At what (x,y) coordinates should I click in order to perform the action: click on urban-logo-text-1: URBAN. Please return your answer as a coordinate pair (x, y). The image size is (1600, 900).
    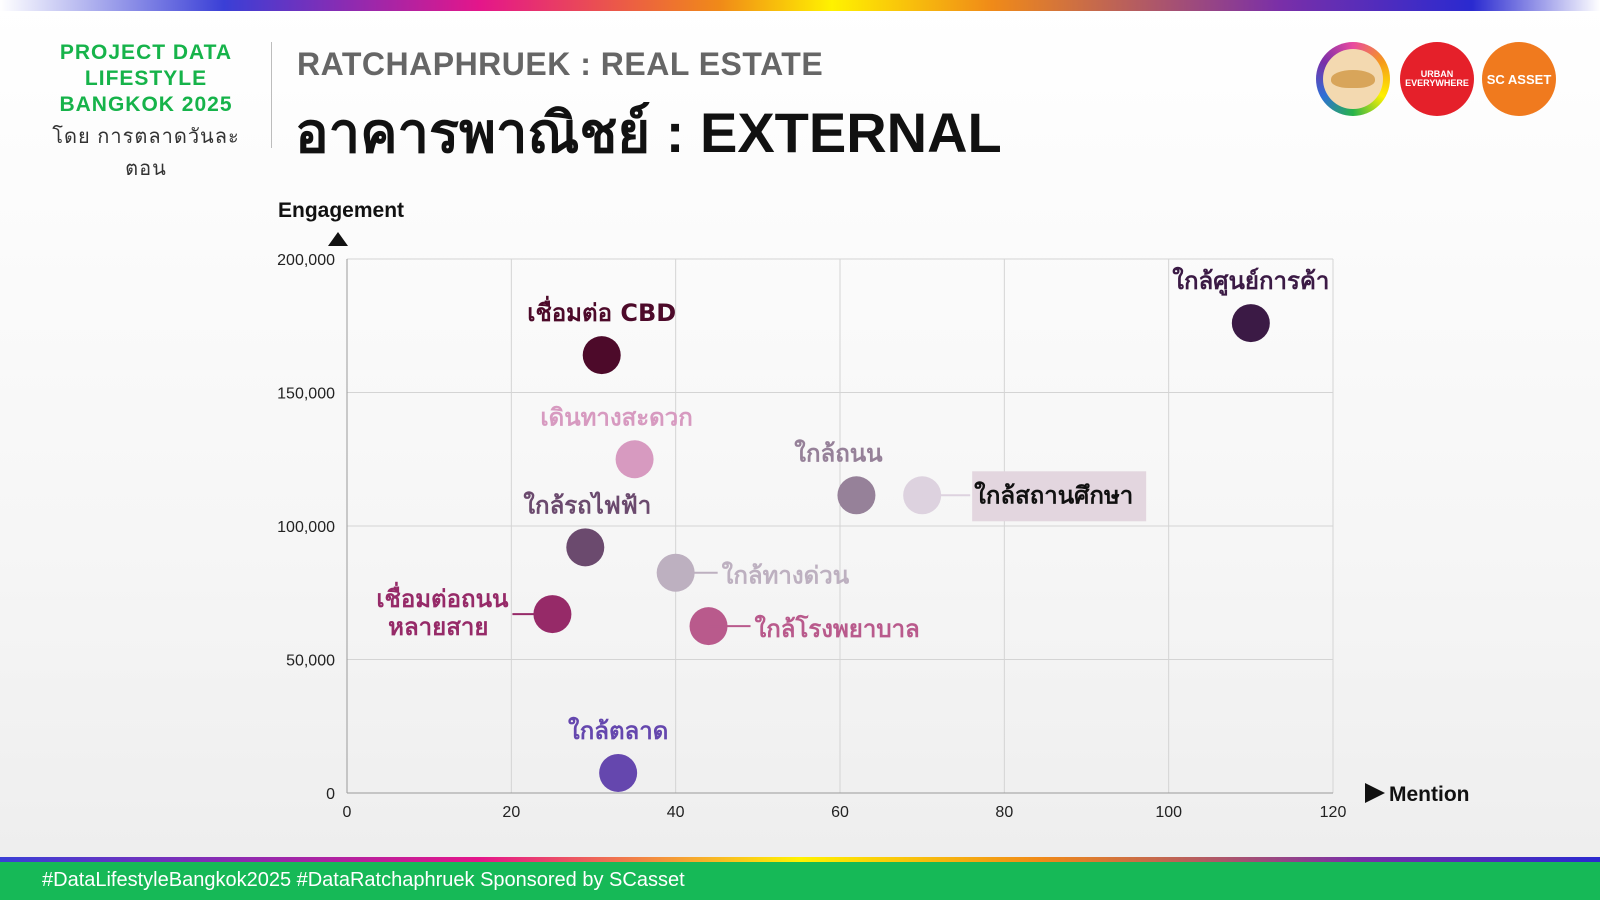
    Looking at the image, I should click on (1437, 74).